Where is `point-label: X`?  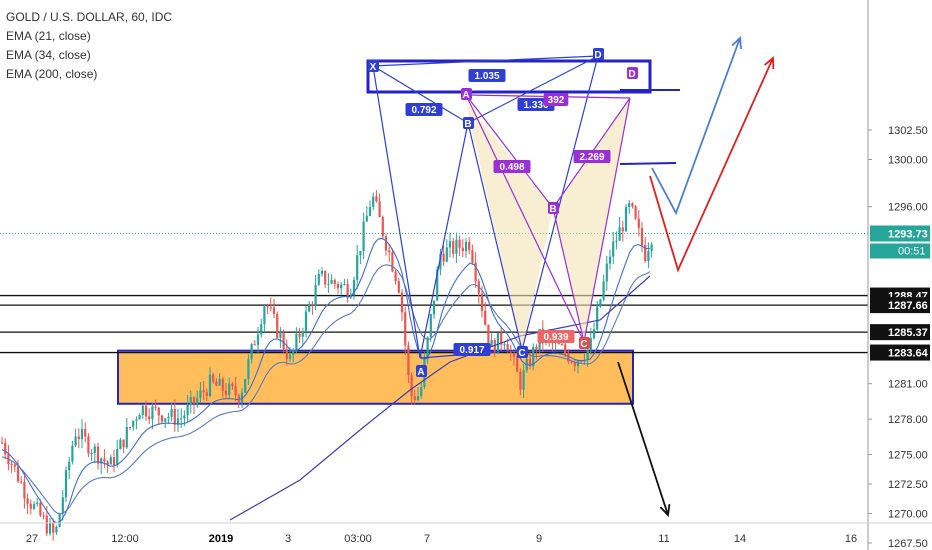
point-label: X is located at coordinates (373, 67).